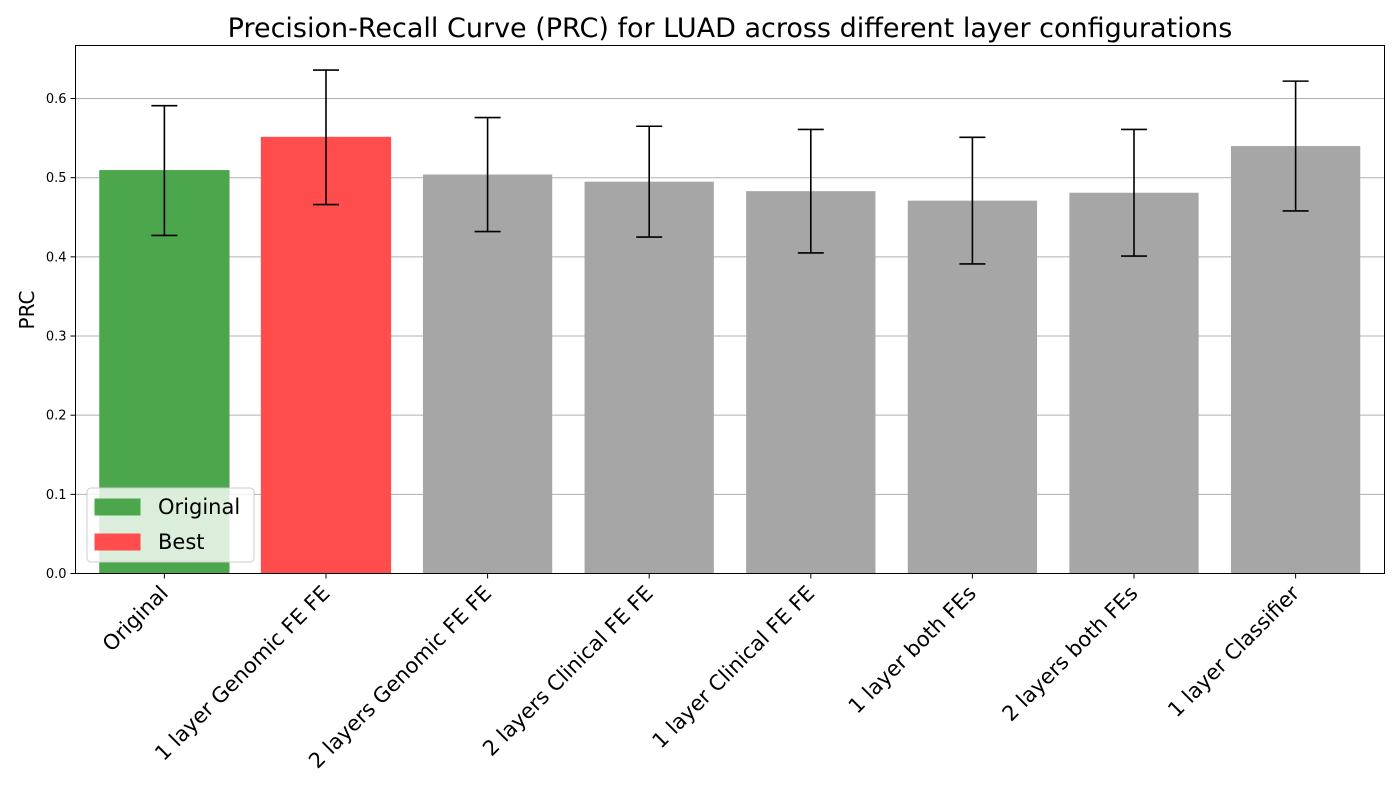 The height and width of the screenshot is (800, 1400). Describe the element at coordinates (181, 542) in the screenshot. I see `legend-label-1: Best` at that location.